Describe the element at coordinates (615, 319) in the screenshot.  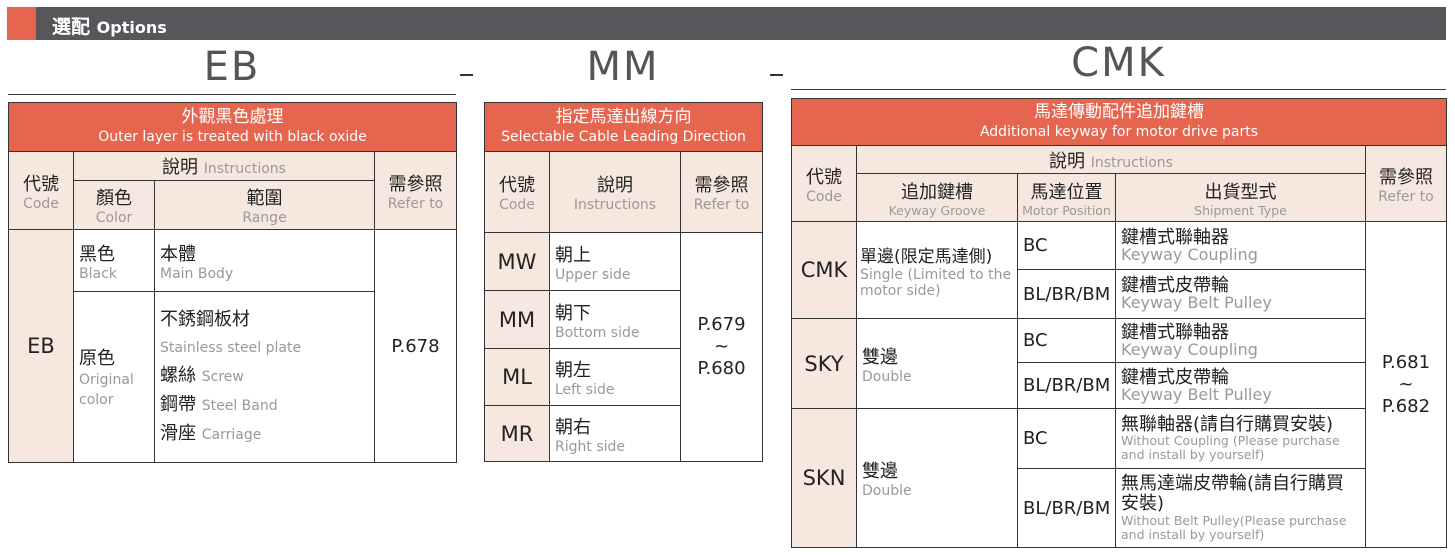
I see `direction-cell: 朝下 Bottom side` at that location.